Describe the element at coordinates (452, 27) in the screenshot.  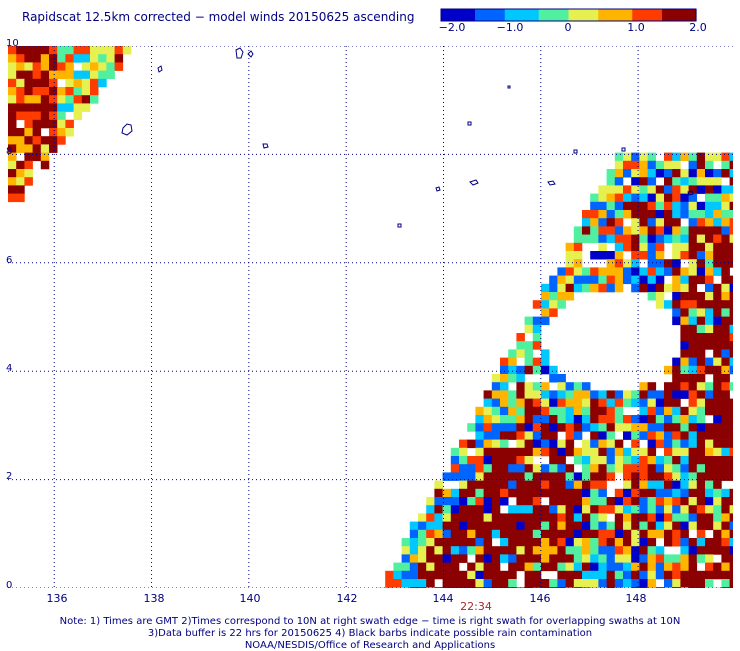
I see `colorbar-tick-label: −2.0` at that location.